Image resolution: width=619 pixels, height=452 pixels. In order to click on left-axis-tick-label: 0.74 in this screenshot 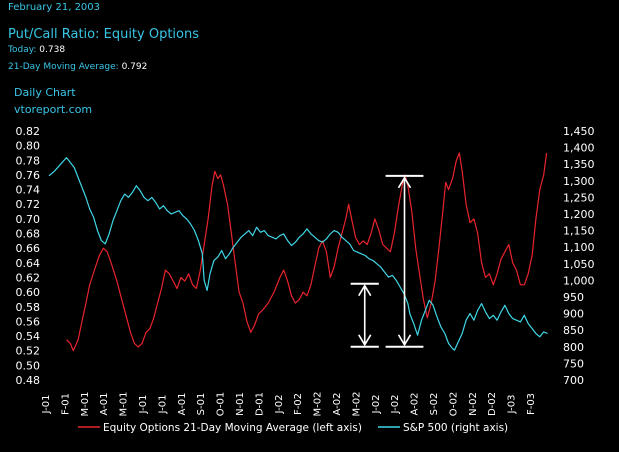, I will do `click(28, 190)`.